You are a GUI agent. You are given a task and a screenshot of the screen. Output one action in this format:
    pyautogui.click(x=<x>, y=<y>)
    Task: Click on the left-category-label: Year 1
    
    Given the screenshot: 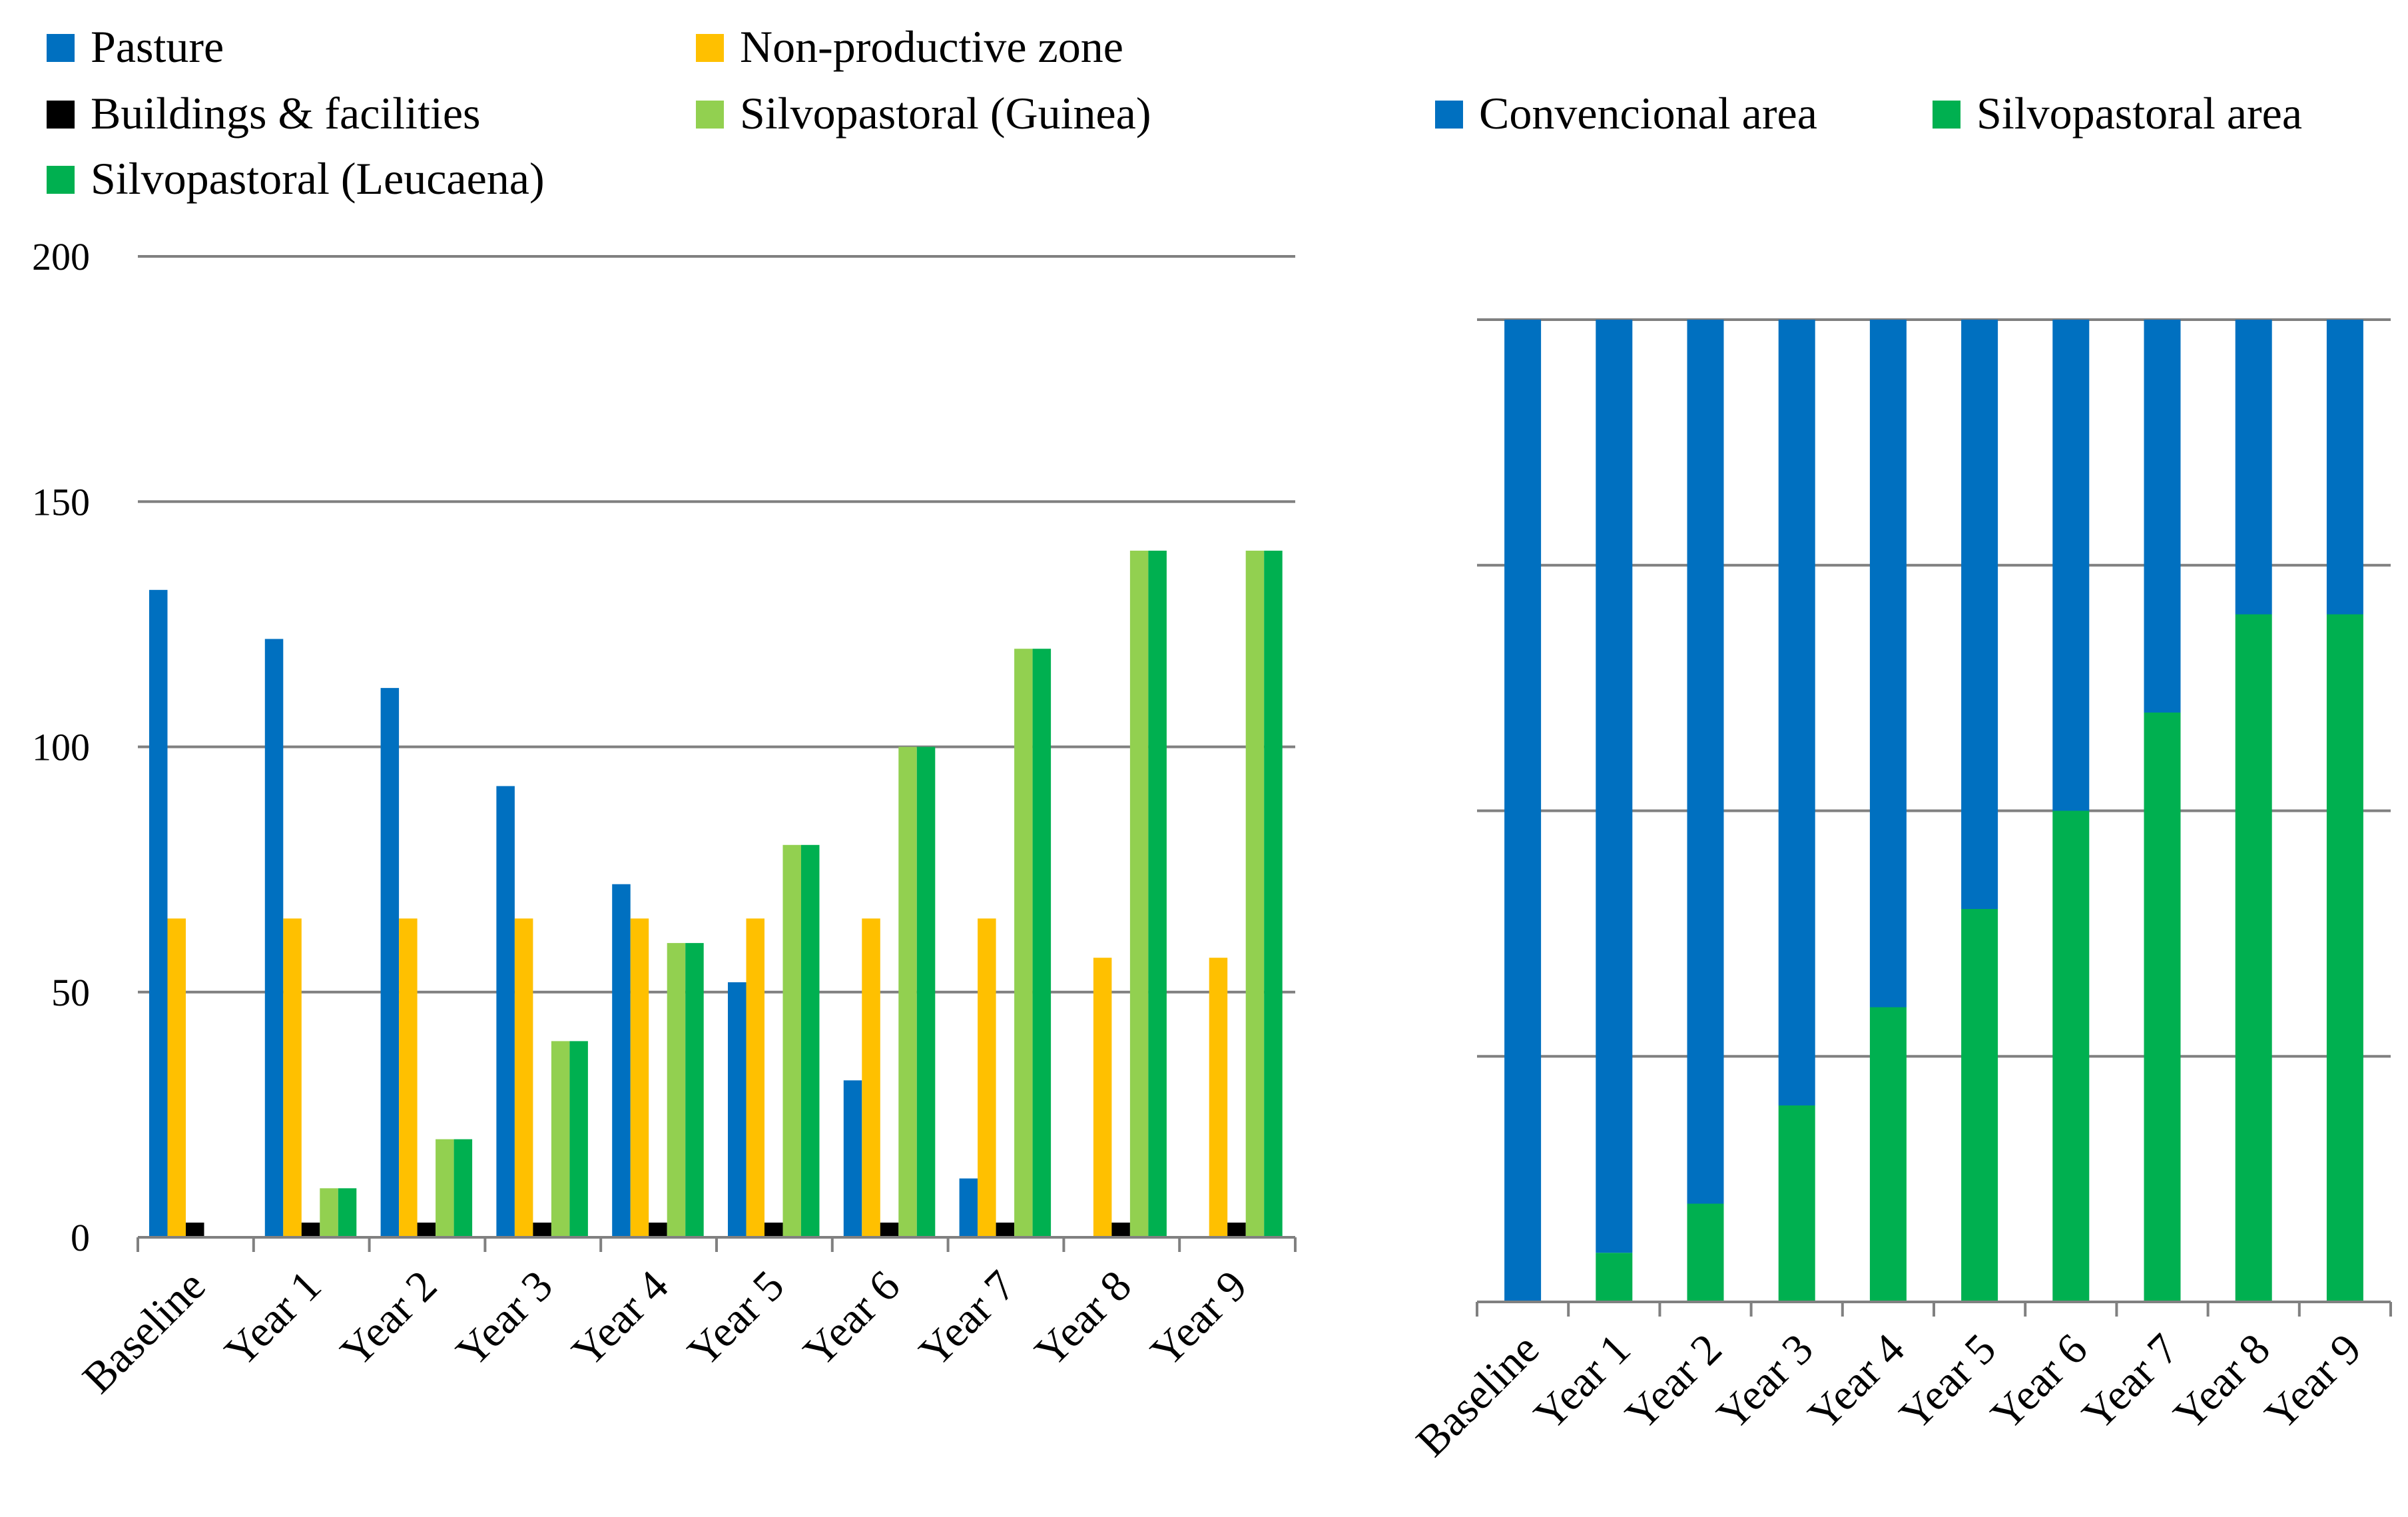 What is the action you would take?
    pyautogui.click(x=273, y=1319)
    